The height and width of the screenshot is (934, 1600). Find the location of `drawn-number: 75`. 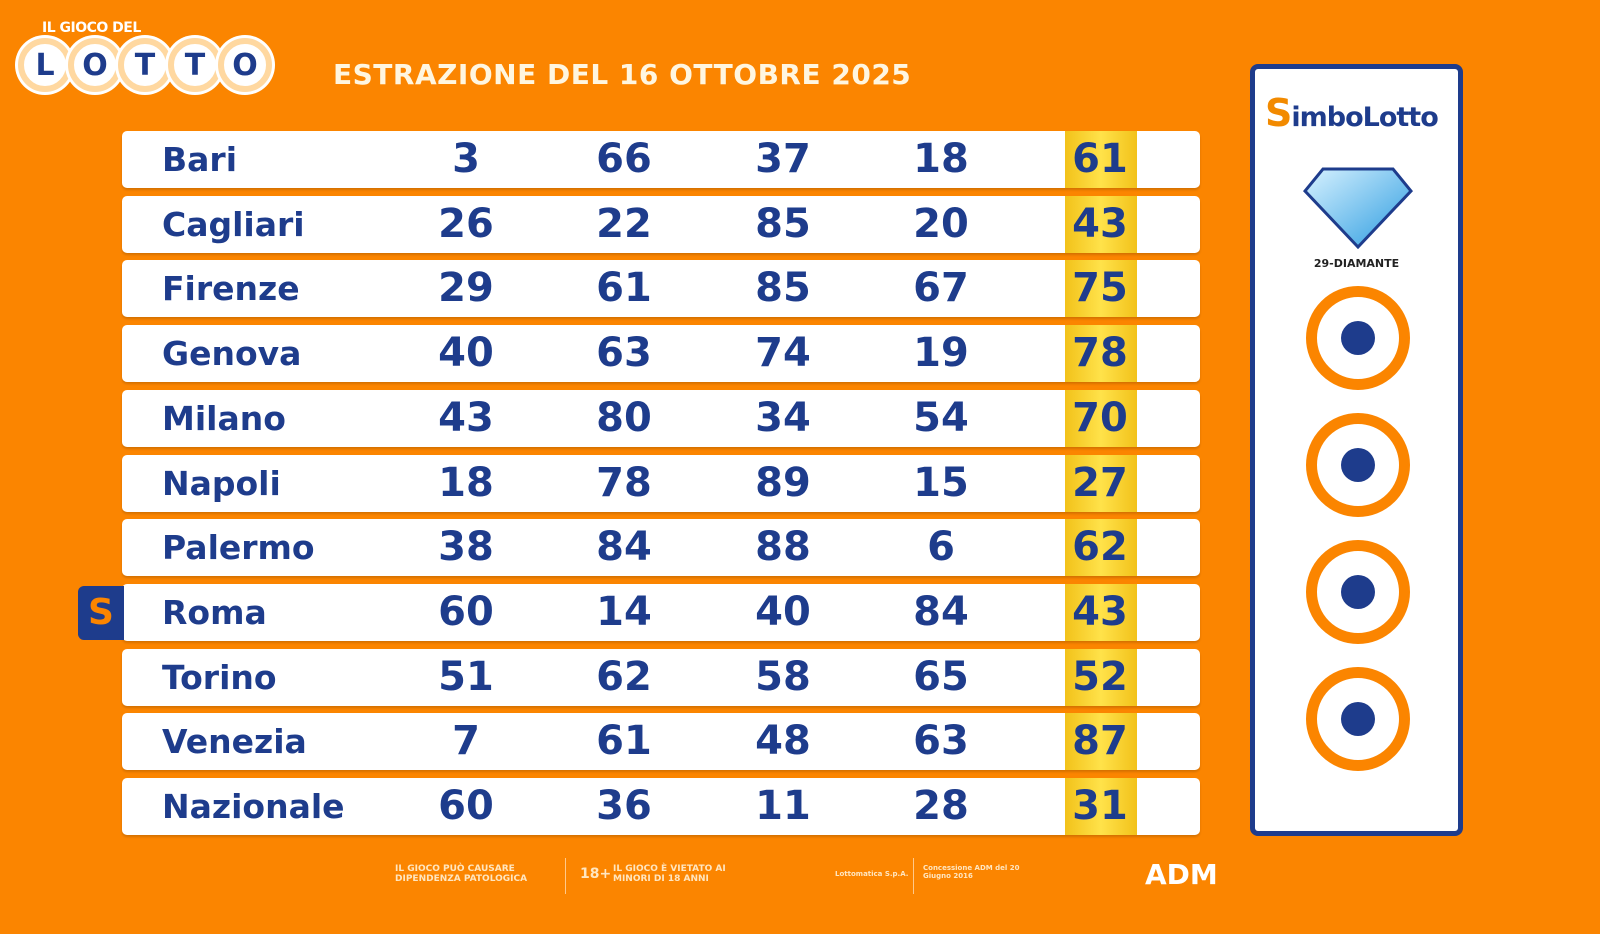

drawn-number: 75 is located at coordinates (1100, 288).